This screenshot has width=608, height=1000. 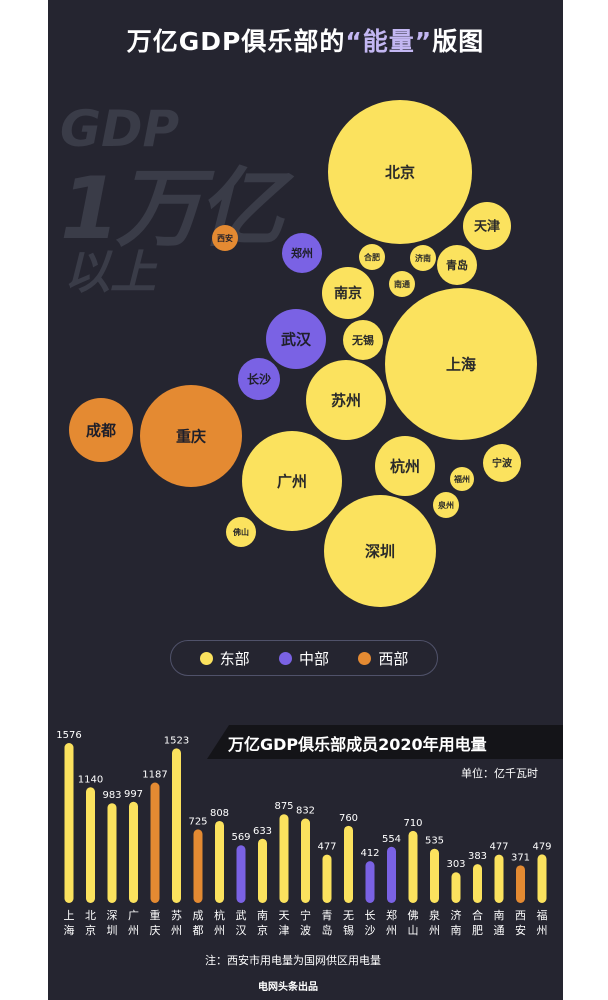 I want to click on bar-value-重庆: 1187, so click(x=154, y=775).